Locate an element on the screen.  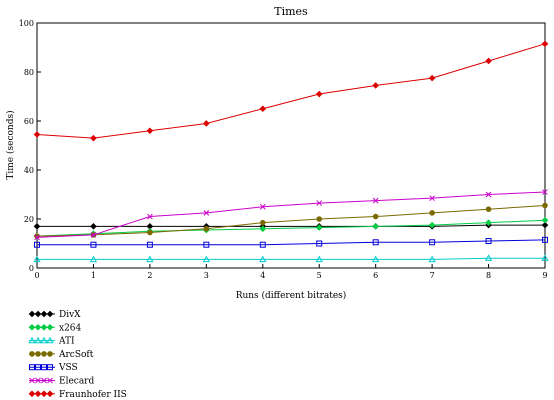
legend-label: ArcSoft is located at coordinates (76, 355).